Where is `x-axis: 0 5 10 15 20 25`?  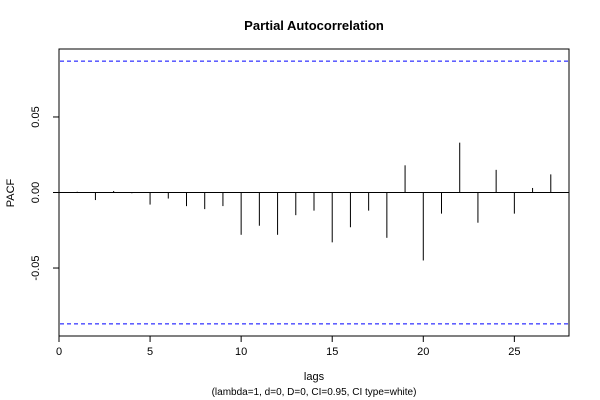 x-axis: 0 5 10 15 20 25 is located at coordinates (288, 347).